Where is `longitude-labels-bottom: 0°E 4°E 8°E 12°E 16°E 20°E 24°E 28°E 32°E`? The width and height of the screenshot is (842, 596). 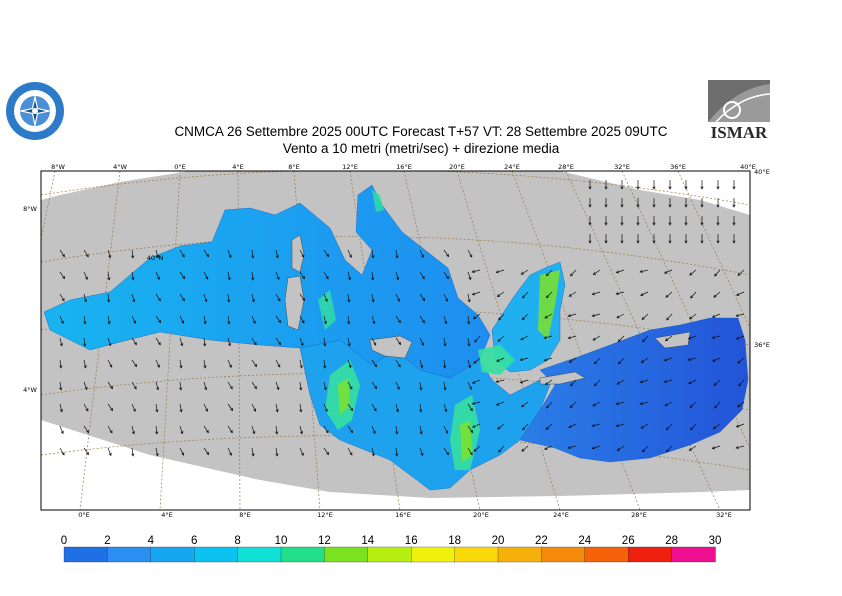
longitude-labels-bottom: 0°E 4°E 8°E 12°E 16°E 20°E 24°E 28°E 32°E is located at coordinates (405, 515).